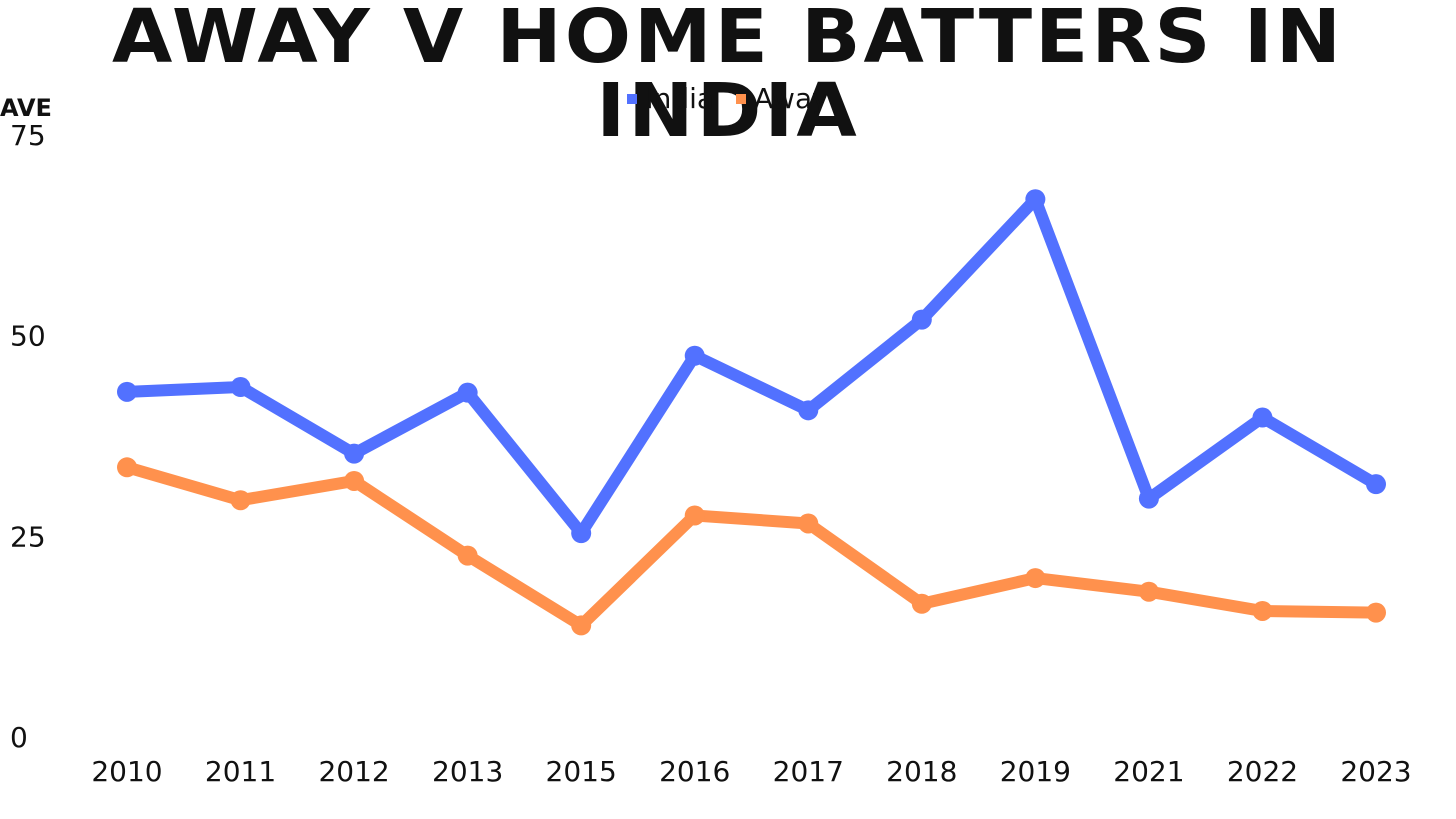 The height and width of the screenshot is (819, 1456). I want to click on x-tick-label: 2018, so click(921, 771).